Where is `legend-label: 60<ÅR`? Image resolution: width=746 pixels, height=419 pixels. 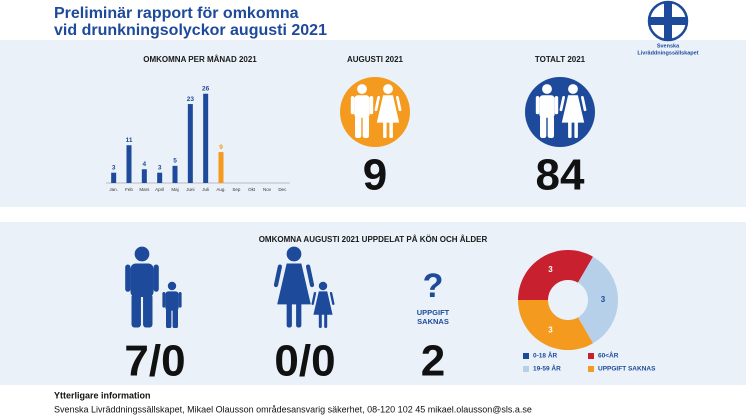 legend-label: 60<ÅR is located at coordinates (608, 355).